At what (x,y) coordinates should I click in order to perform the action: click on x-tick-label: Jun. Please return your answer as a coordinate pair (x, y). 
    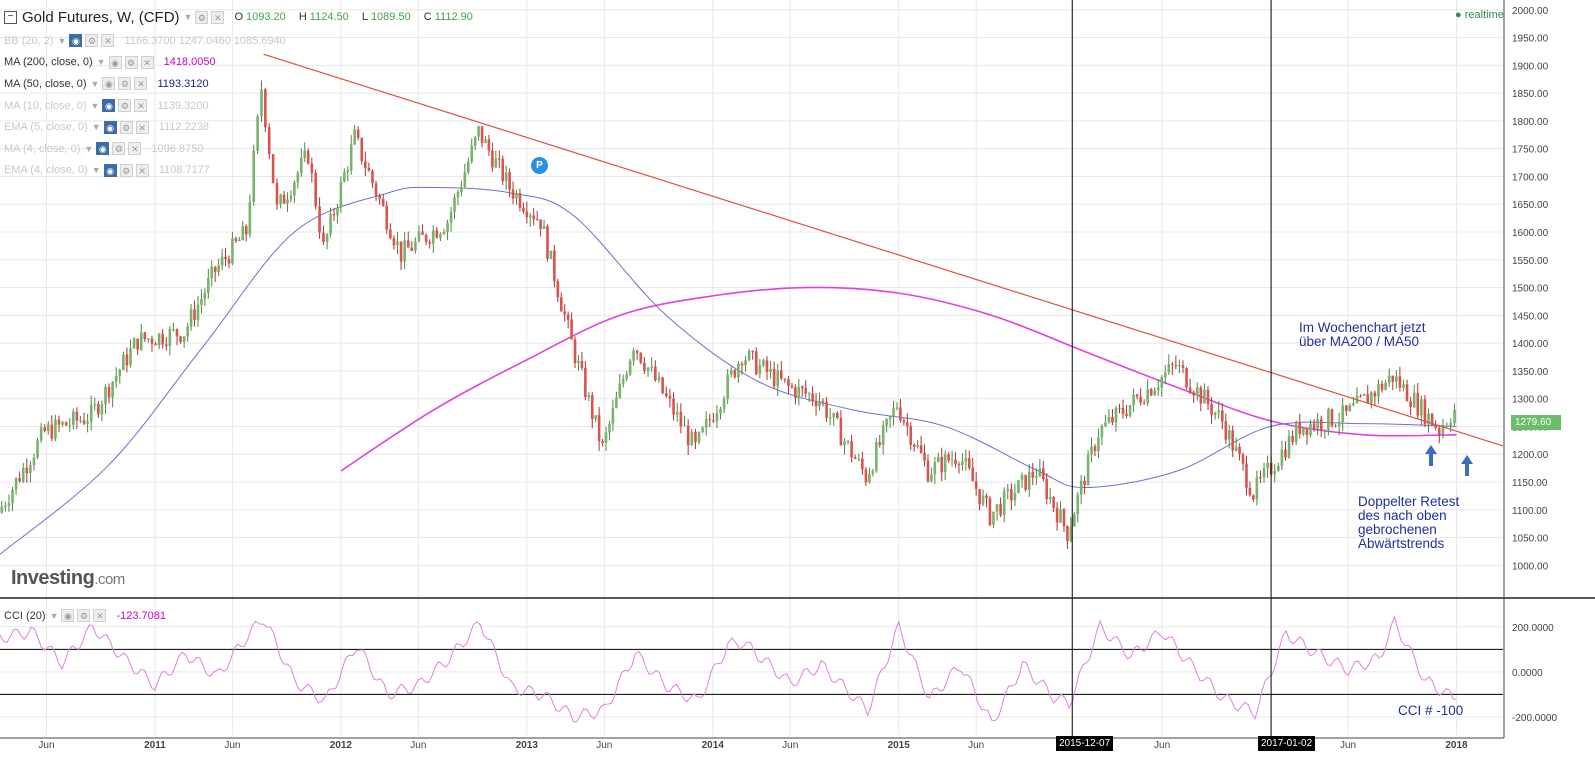
    Looking at the image, I should click on (790, 745).